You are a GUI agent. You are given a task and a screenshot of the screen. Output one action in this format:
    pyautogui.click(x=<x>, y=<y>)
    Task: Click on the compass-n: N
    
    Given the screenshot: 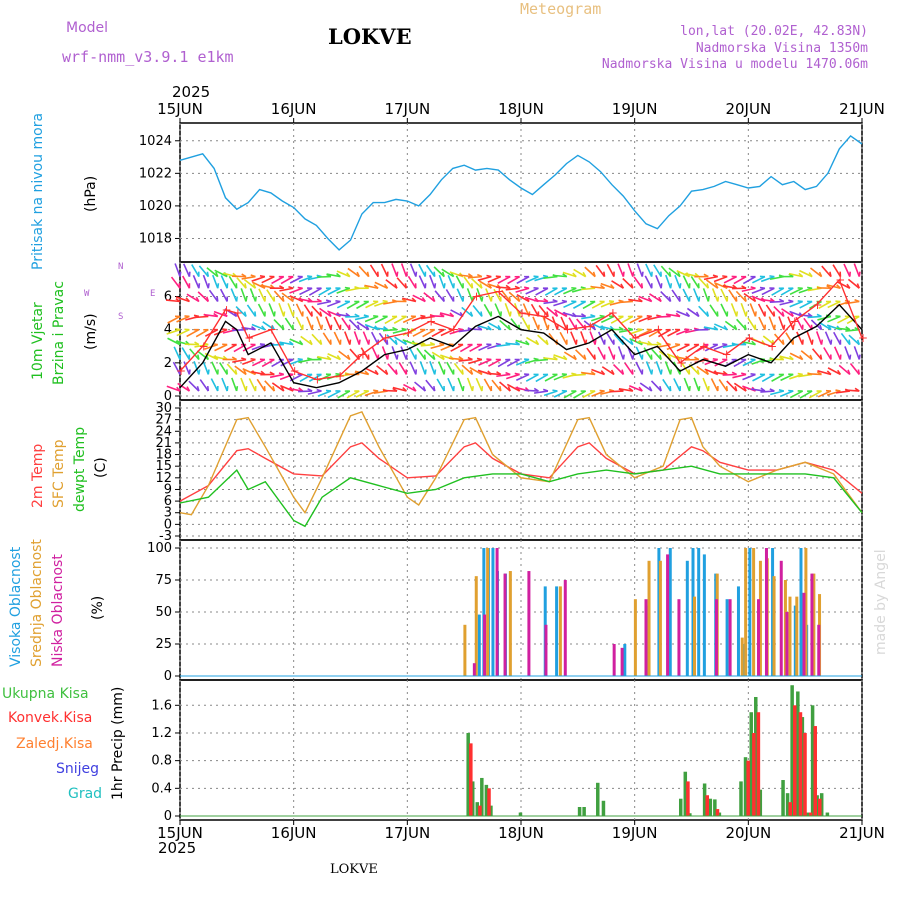 What is the action you would take?
    pyautogui.click(x=121, y=267)
    